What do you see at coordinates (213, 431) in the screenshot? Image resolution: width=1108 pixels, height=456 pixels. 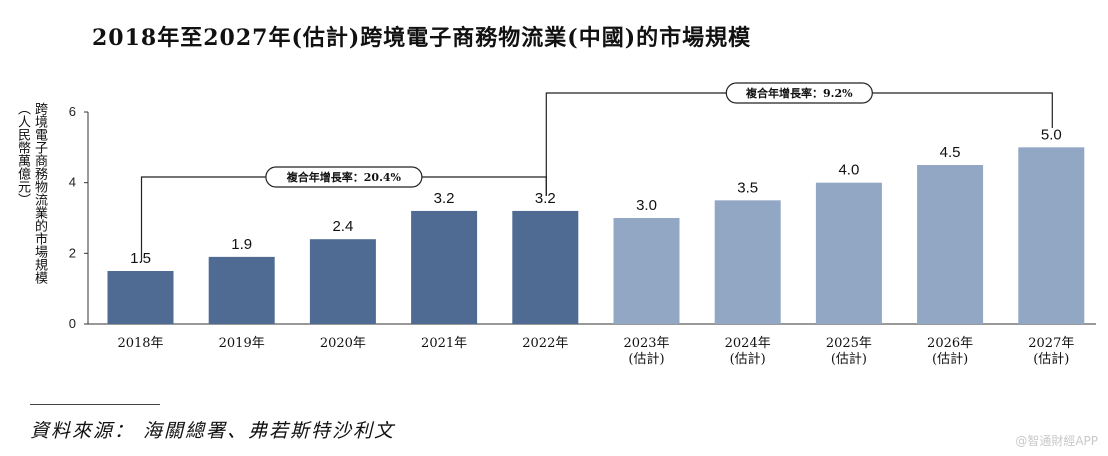 I see `source-note: 資料來源： 海關總署、弗若斯特沙利文` at bounding box center [213, 431].